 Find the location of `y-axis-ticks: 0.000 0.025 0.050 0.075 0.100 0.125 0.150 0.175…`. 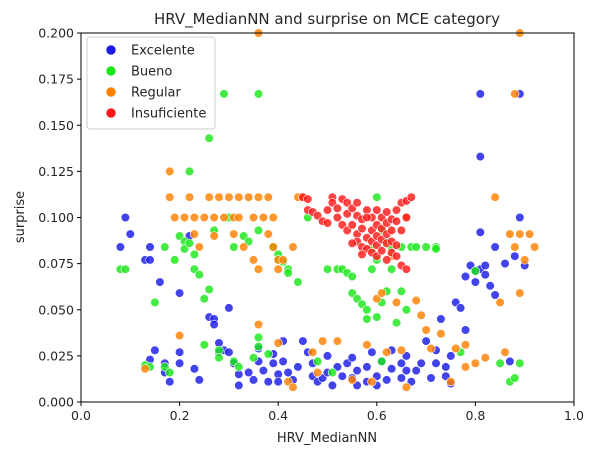

y-axis-ticks: 0.000 0.025 0.050 0.075 0.100 0.125 0.150 0.175… is located at coordinates (59, 218).